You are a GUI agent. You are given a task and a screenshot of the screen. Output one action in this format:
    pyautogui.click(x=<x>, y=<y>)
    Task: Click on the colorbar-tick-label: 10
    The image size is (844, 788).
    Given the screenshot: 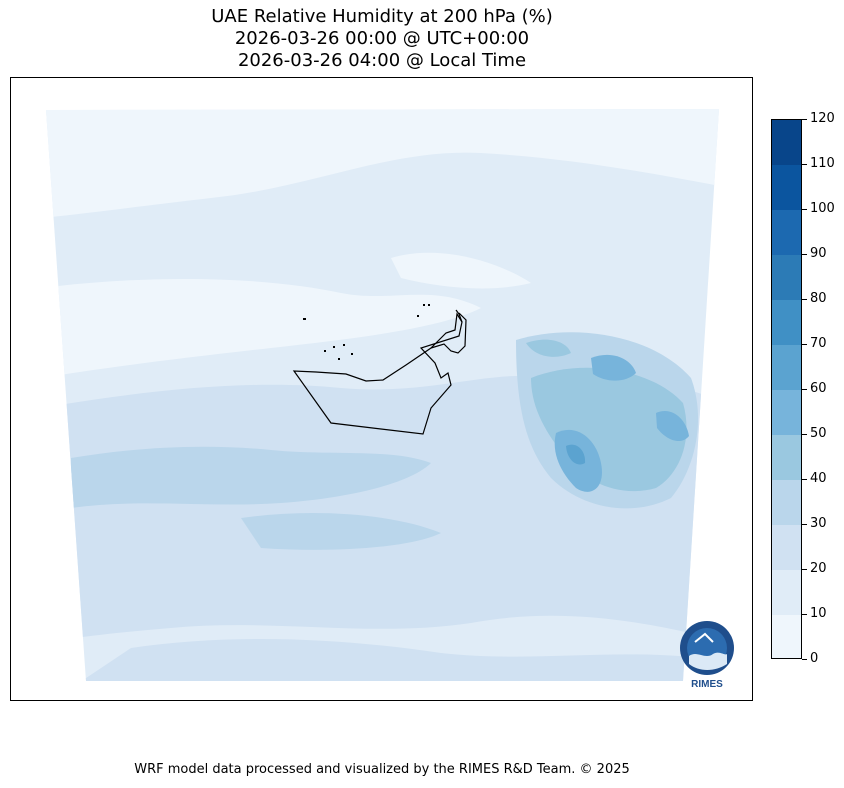 What is the action you would take?
    pyautogui.click(x=818, y=613)
    